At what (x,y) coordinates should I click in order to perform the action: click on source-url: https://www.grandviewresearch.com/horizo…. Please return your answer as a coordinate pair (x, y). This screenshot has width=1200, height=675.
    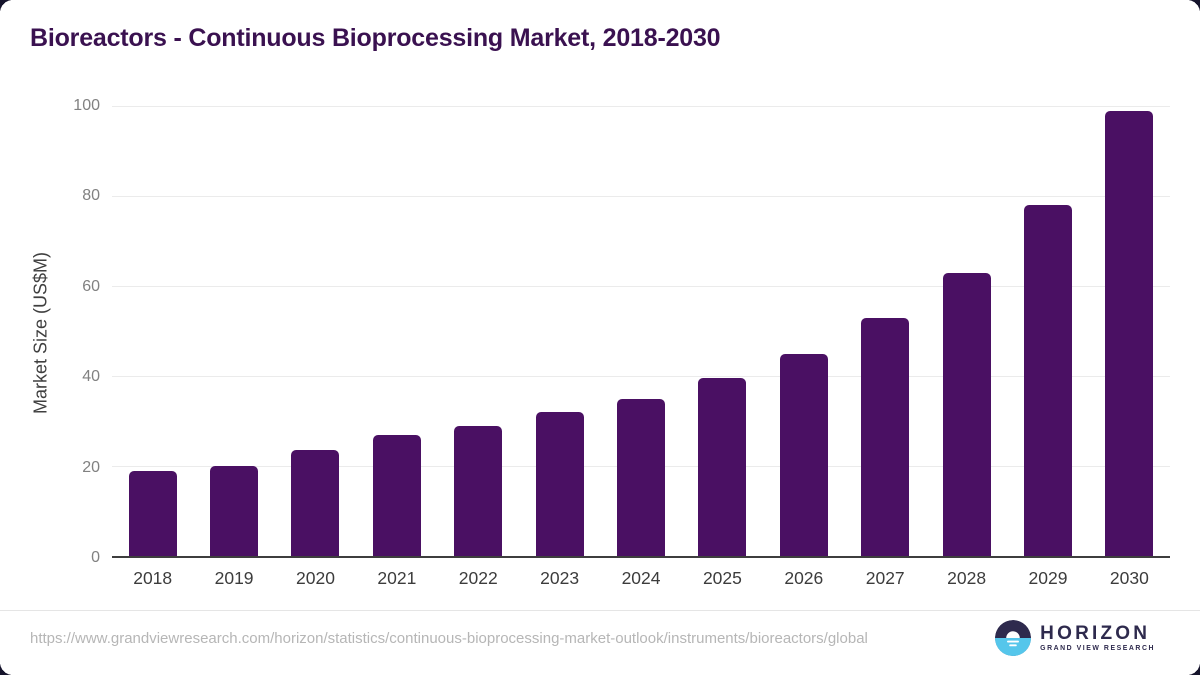
    Looking at the image, I should click on (449, 638).